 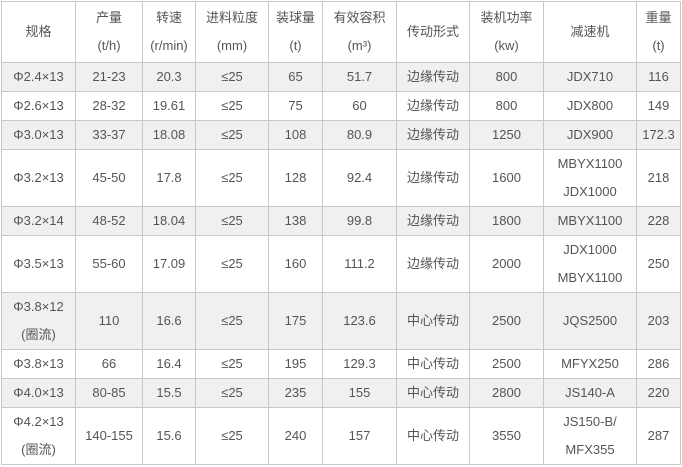 I want to click on cell-ball: 240, so click(x=295, y=436).